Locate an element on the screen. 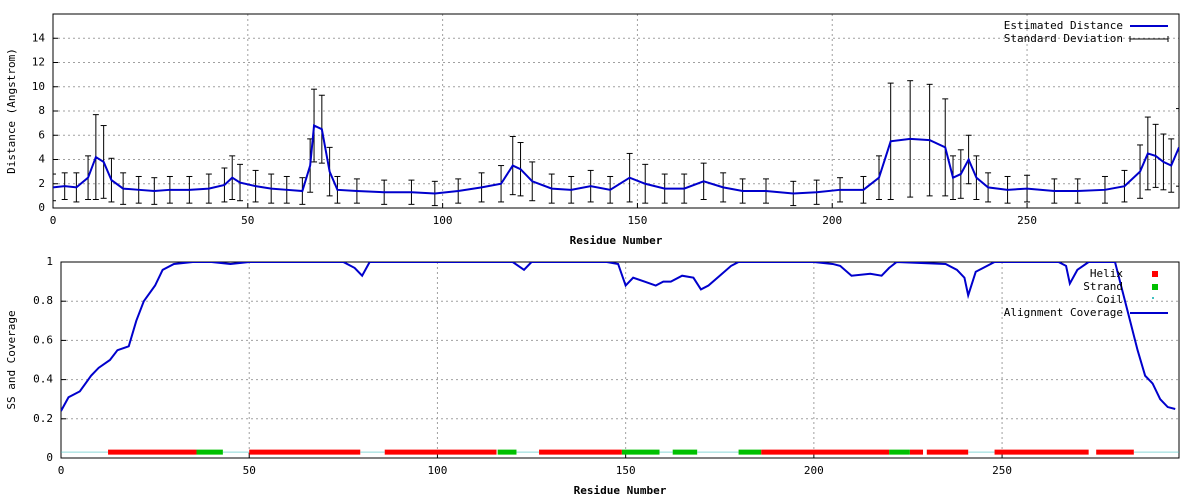  data-line is located at coordinates (616, 159).